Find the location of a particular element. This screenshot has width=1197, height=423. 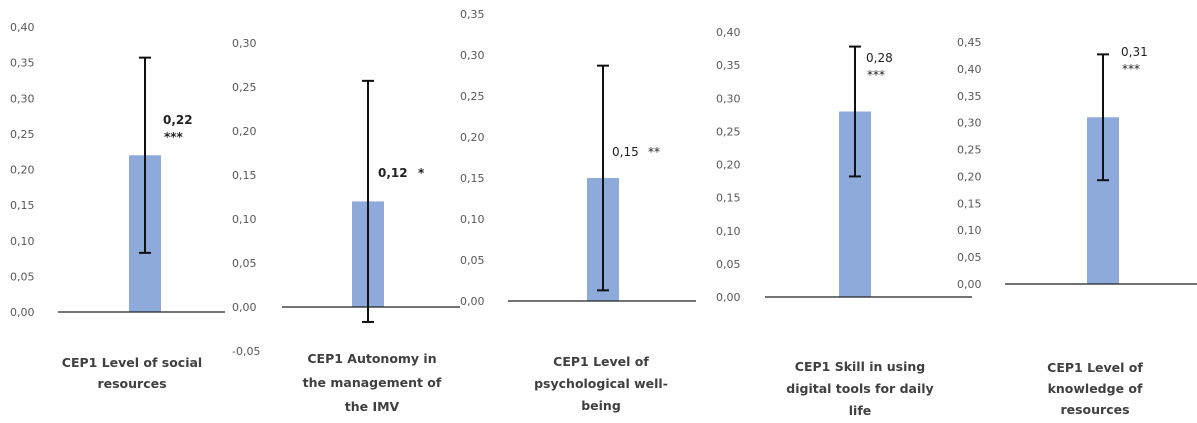

data-label: 0,31 is located at coordinates (1134, 52).